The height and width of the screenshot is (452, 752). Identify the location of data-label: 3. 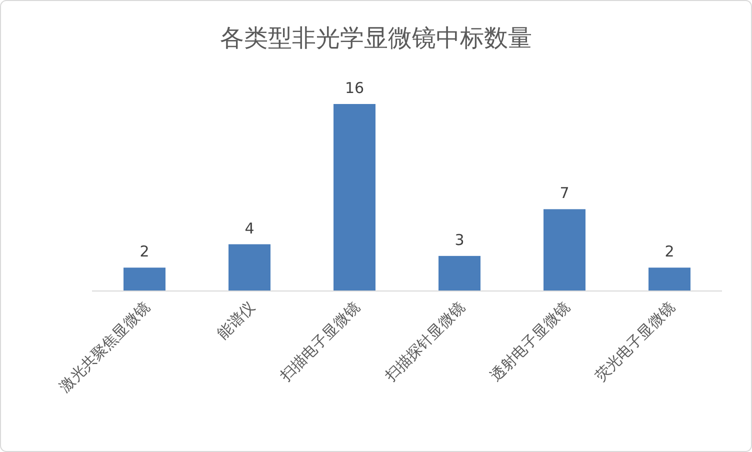
(459, 239).